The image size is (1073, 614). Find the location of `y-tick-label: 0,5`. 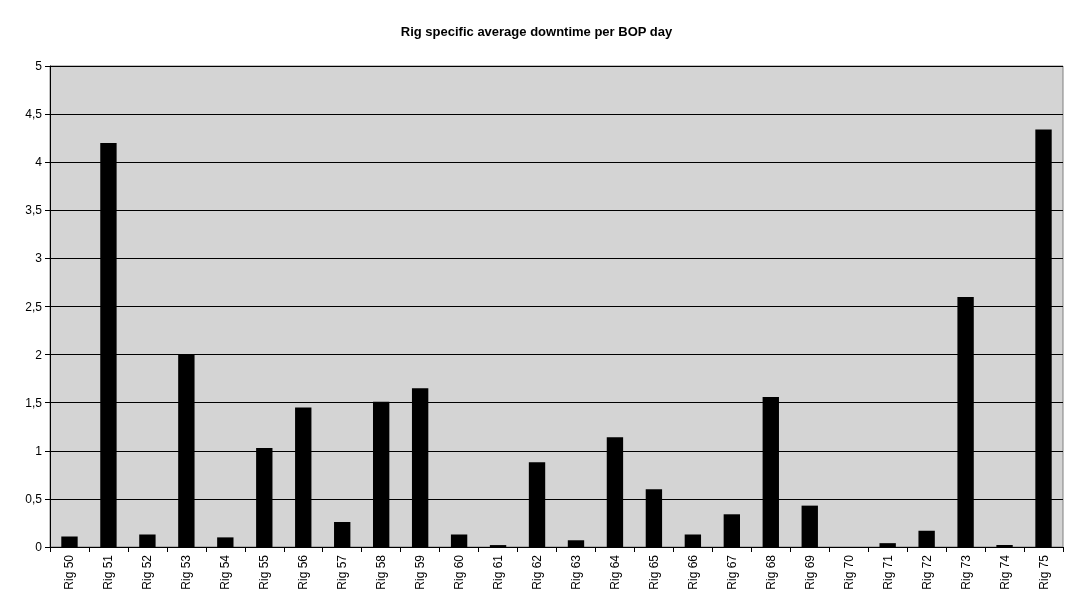

y-tick-label: 0,5 is located at coordinates (34, 498).